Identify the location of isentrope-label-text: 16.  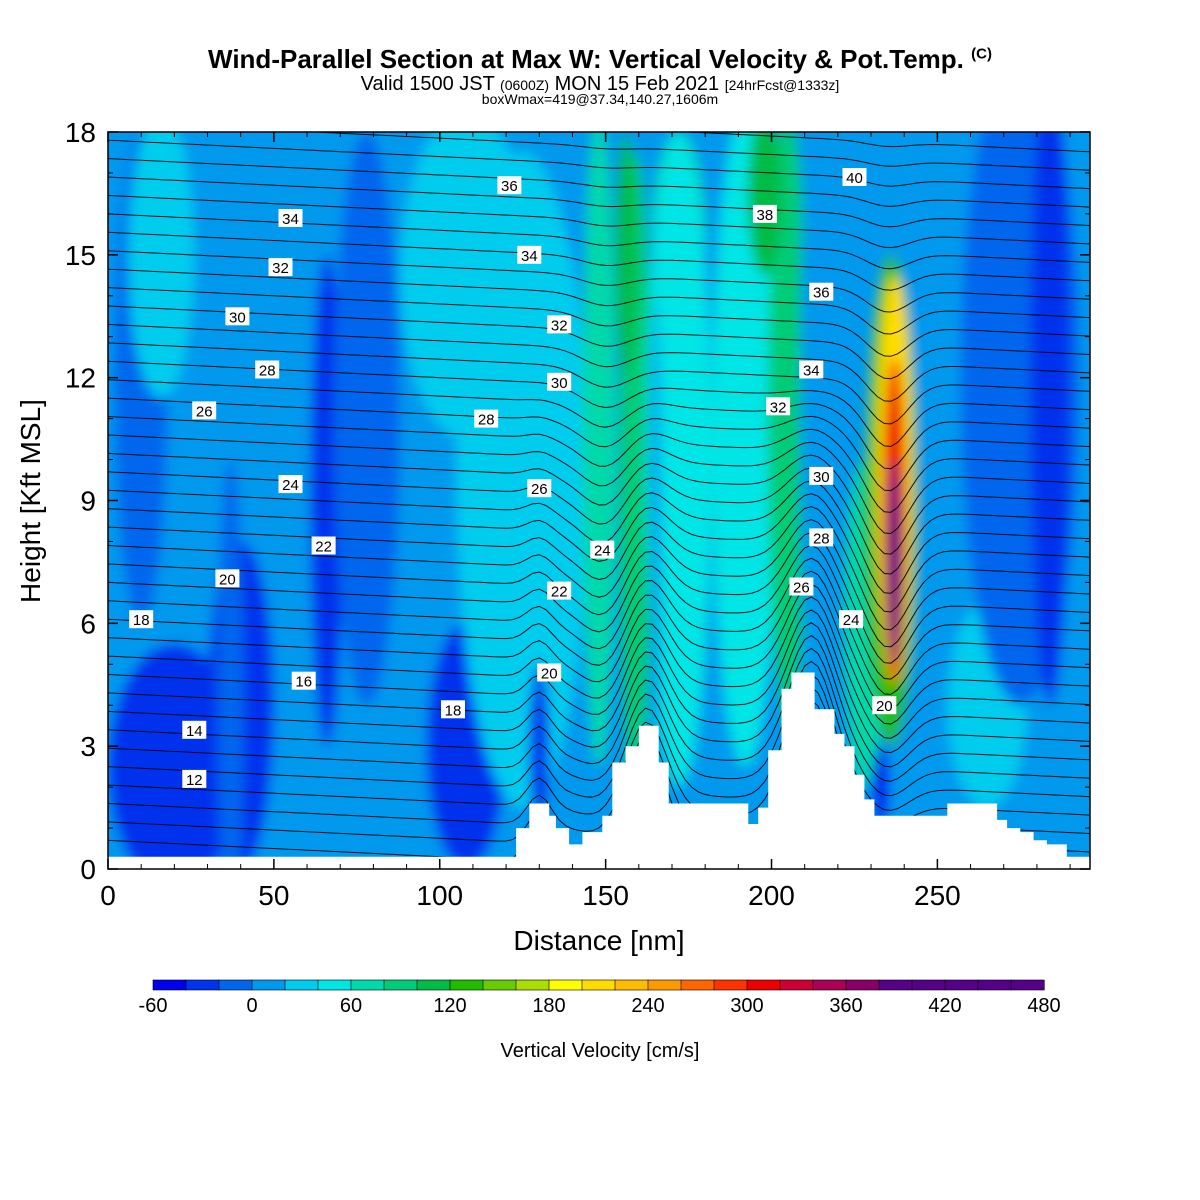
(303, 682).